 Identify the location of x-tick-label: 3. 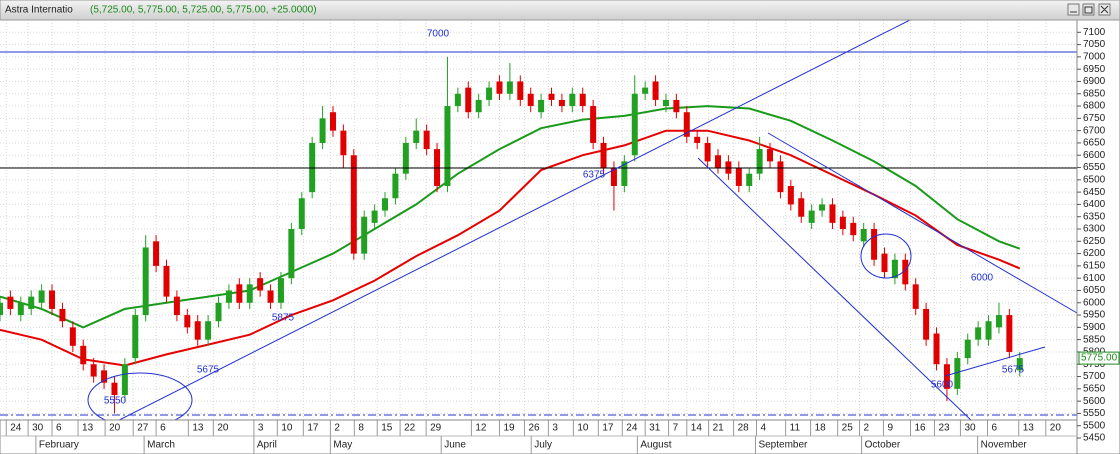
(261, 428).